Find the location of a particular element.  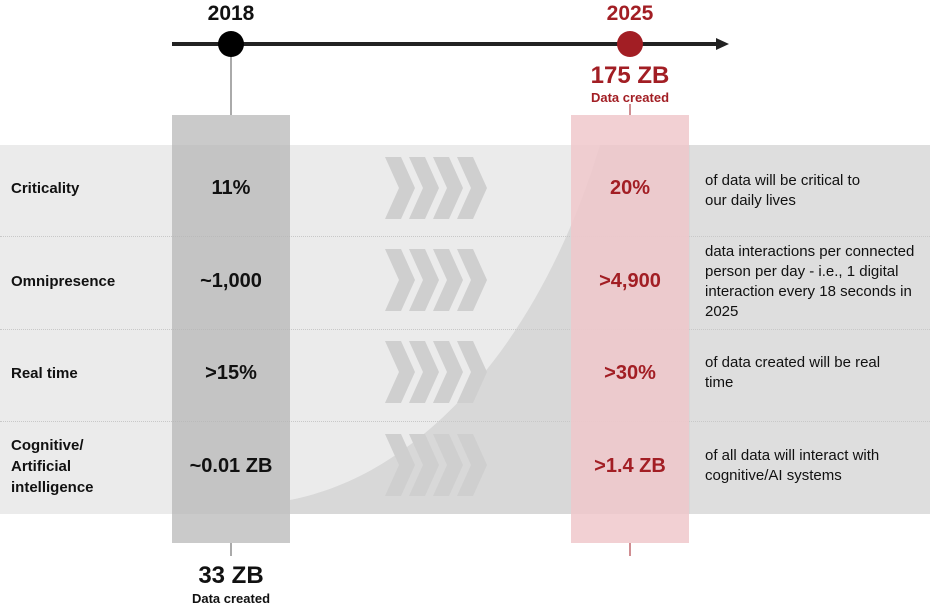

amount-2025: 175 ZB is located at coordinates (630, 75).